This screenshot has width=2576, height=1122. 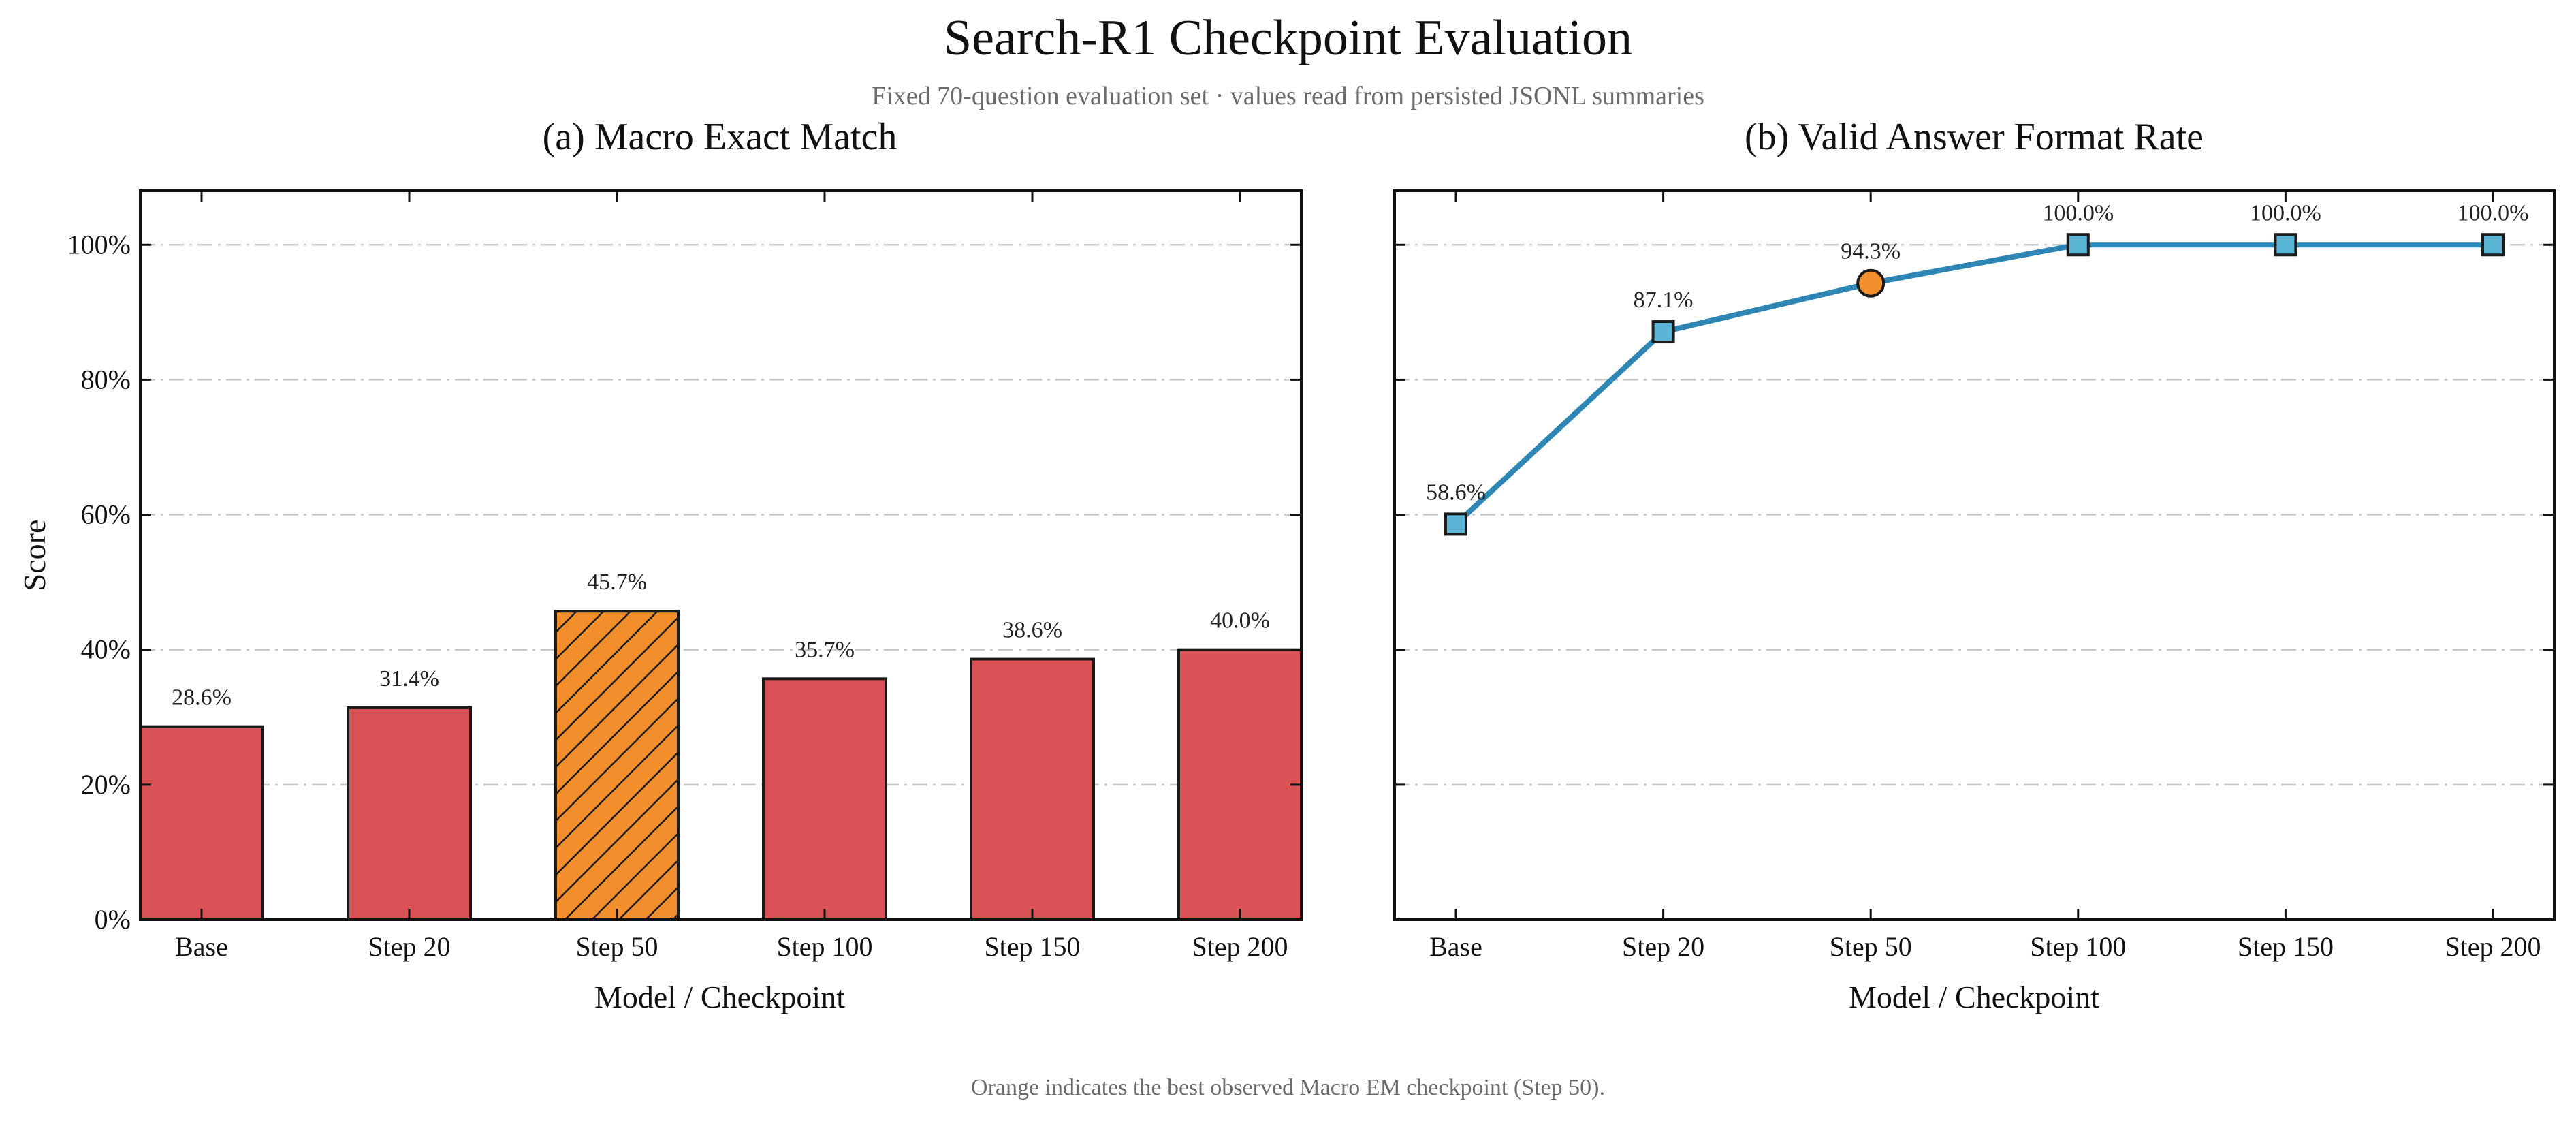 What do you see at coordinates (617, 583) in the screenshot?
I see `bar-value-label: 45.7%` at bounding box center [617, 583].